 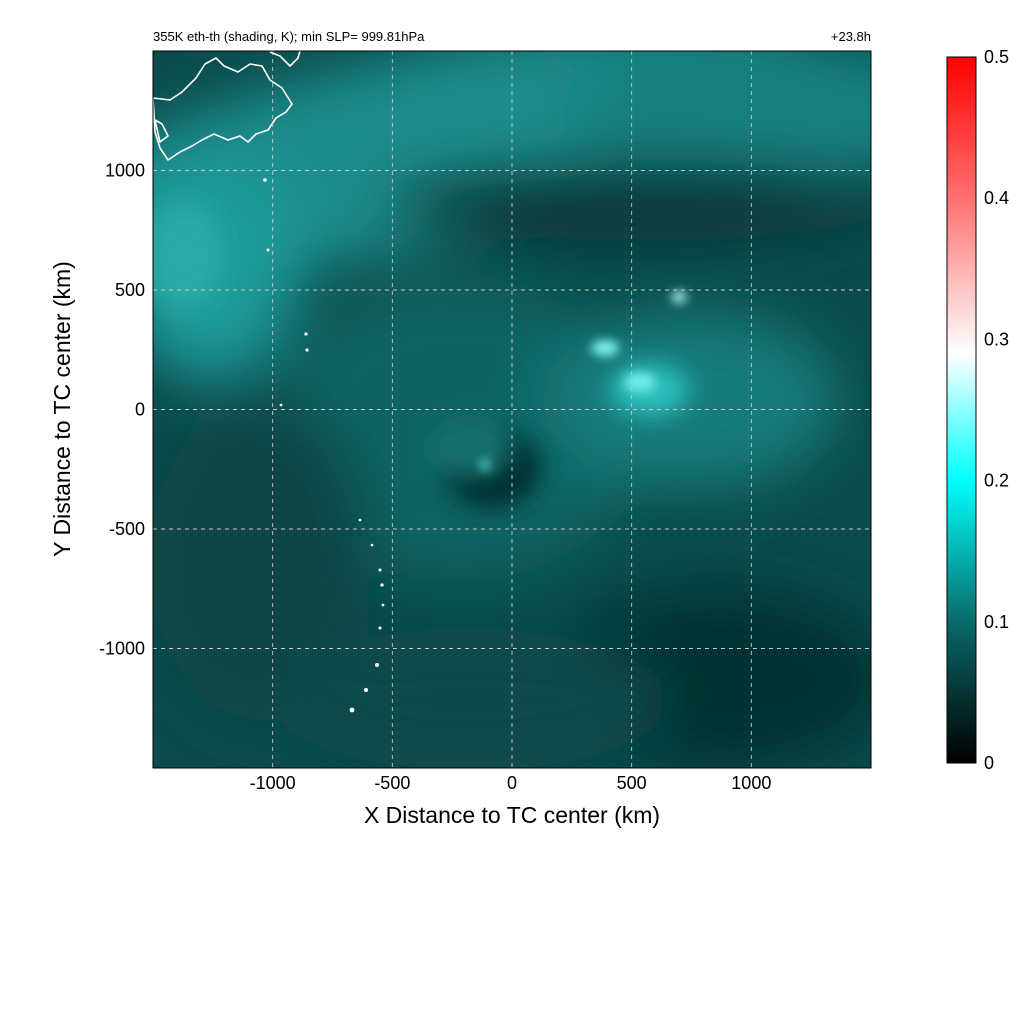 What do you see at coordinates (223, 109) in the screenshot?
I see `coastline-japan-main` at bounding box center [223, 109].